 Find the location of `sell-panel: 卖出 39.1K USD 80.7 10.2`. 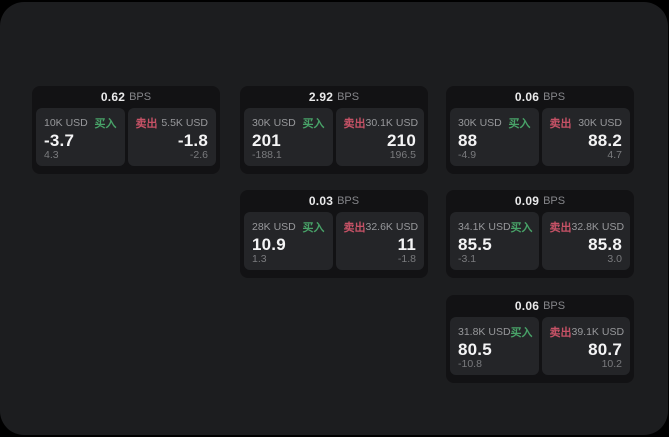

sell-panel: 卖出 39.1K USD 80.7 10.2 is located at coordinates (585, 346).